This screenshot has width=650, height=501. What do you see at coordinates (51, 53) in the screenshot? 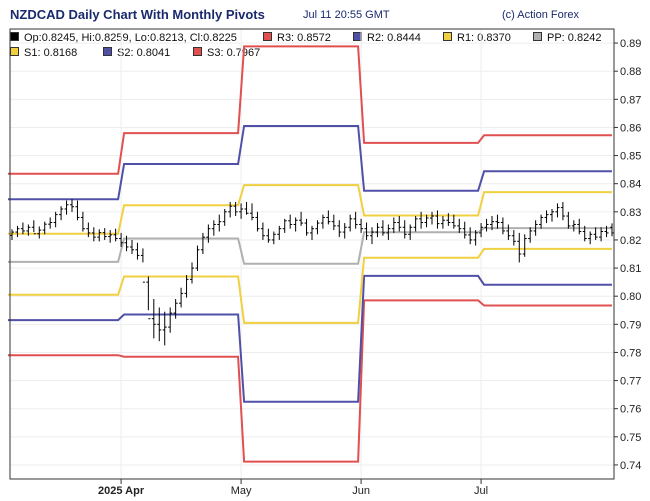
I see `legend-label-s1: S1: 0.8168` at bounding box center [51, 53].